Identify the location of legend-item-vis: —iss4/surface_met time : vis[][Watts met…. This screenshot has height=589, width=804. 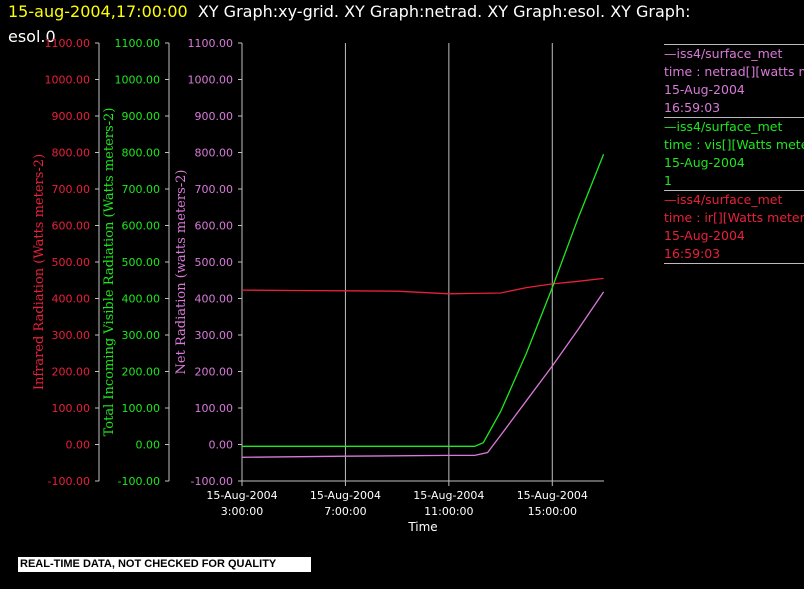
(734, 154).